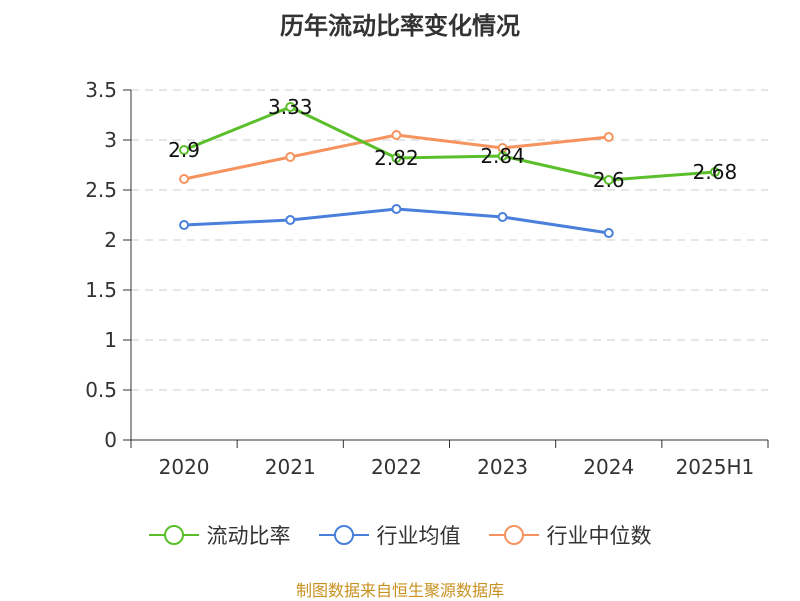 The image size is (800, 601). I want to click on legend-label: 行业均值, so click(418, 536).